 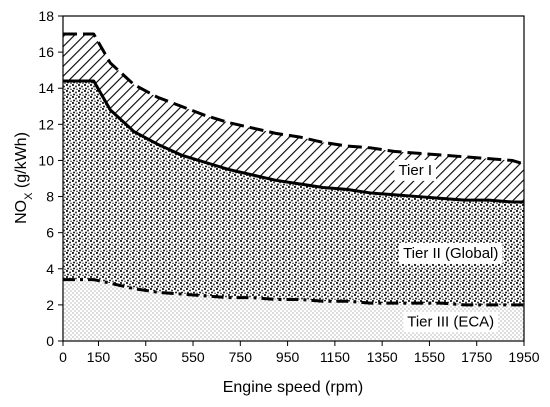 What do you see at coordinates (50, 233) in the screenshot?
I see `y-tick-label: 6` at bounding box center [50, 233].